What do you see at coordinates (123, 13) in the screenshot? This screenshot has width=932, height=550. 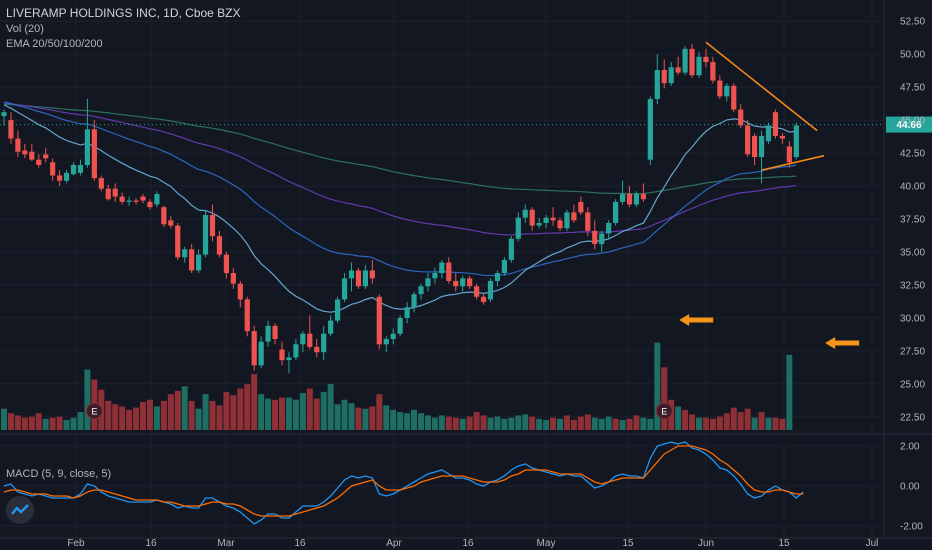 I see `chart-title: LIVERAMP HOLDINGS INC, 1D, Cboe BZX` at bounding box center [123, 13].